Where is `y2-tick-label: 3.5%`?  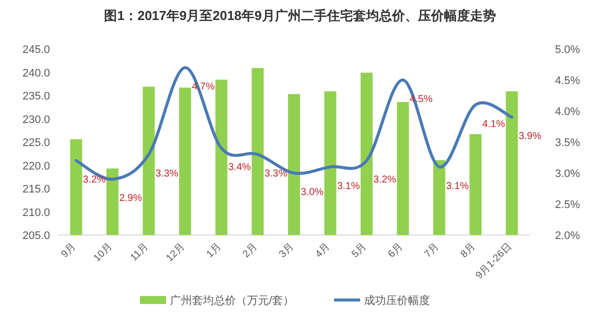 y2-tick-label: 3.5% is located at coordinates (567, 143).